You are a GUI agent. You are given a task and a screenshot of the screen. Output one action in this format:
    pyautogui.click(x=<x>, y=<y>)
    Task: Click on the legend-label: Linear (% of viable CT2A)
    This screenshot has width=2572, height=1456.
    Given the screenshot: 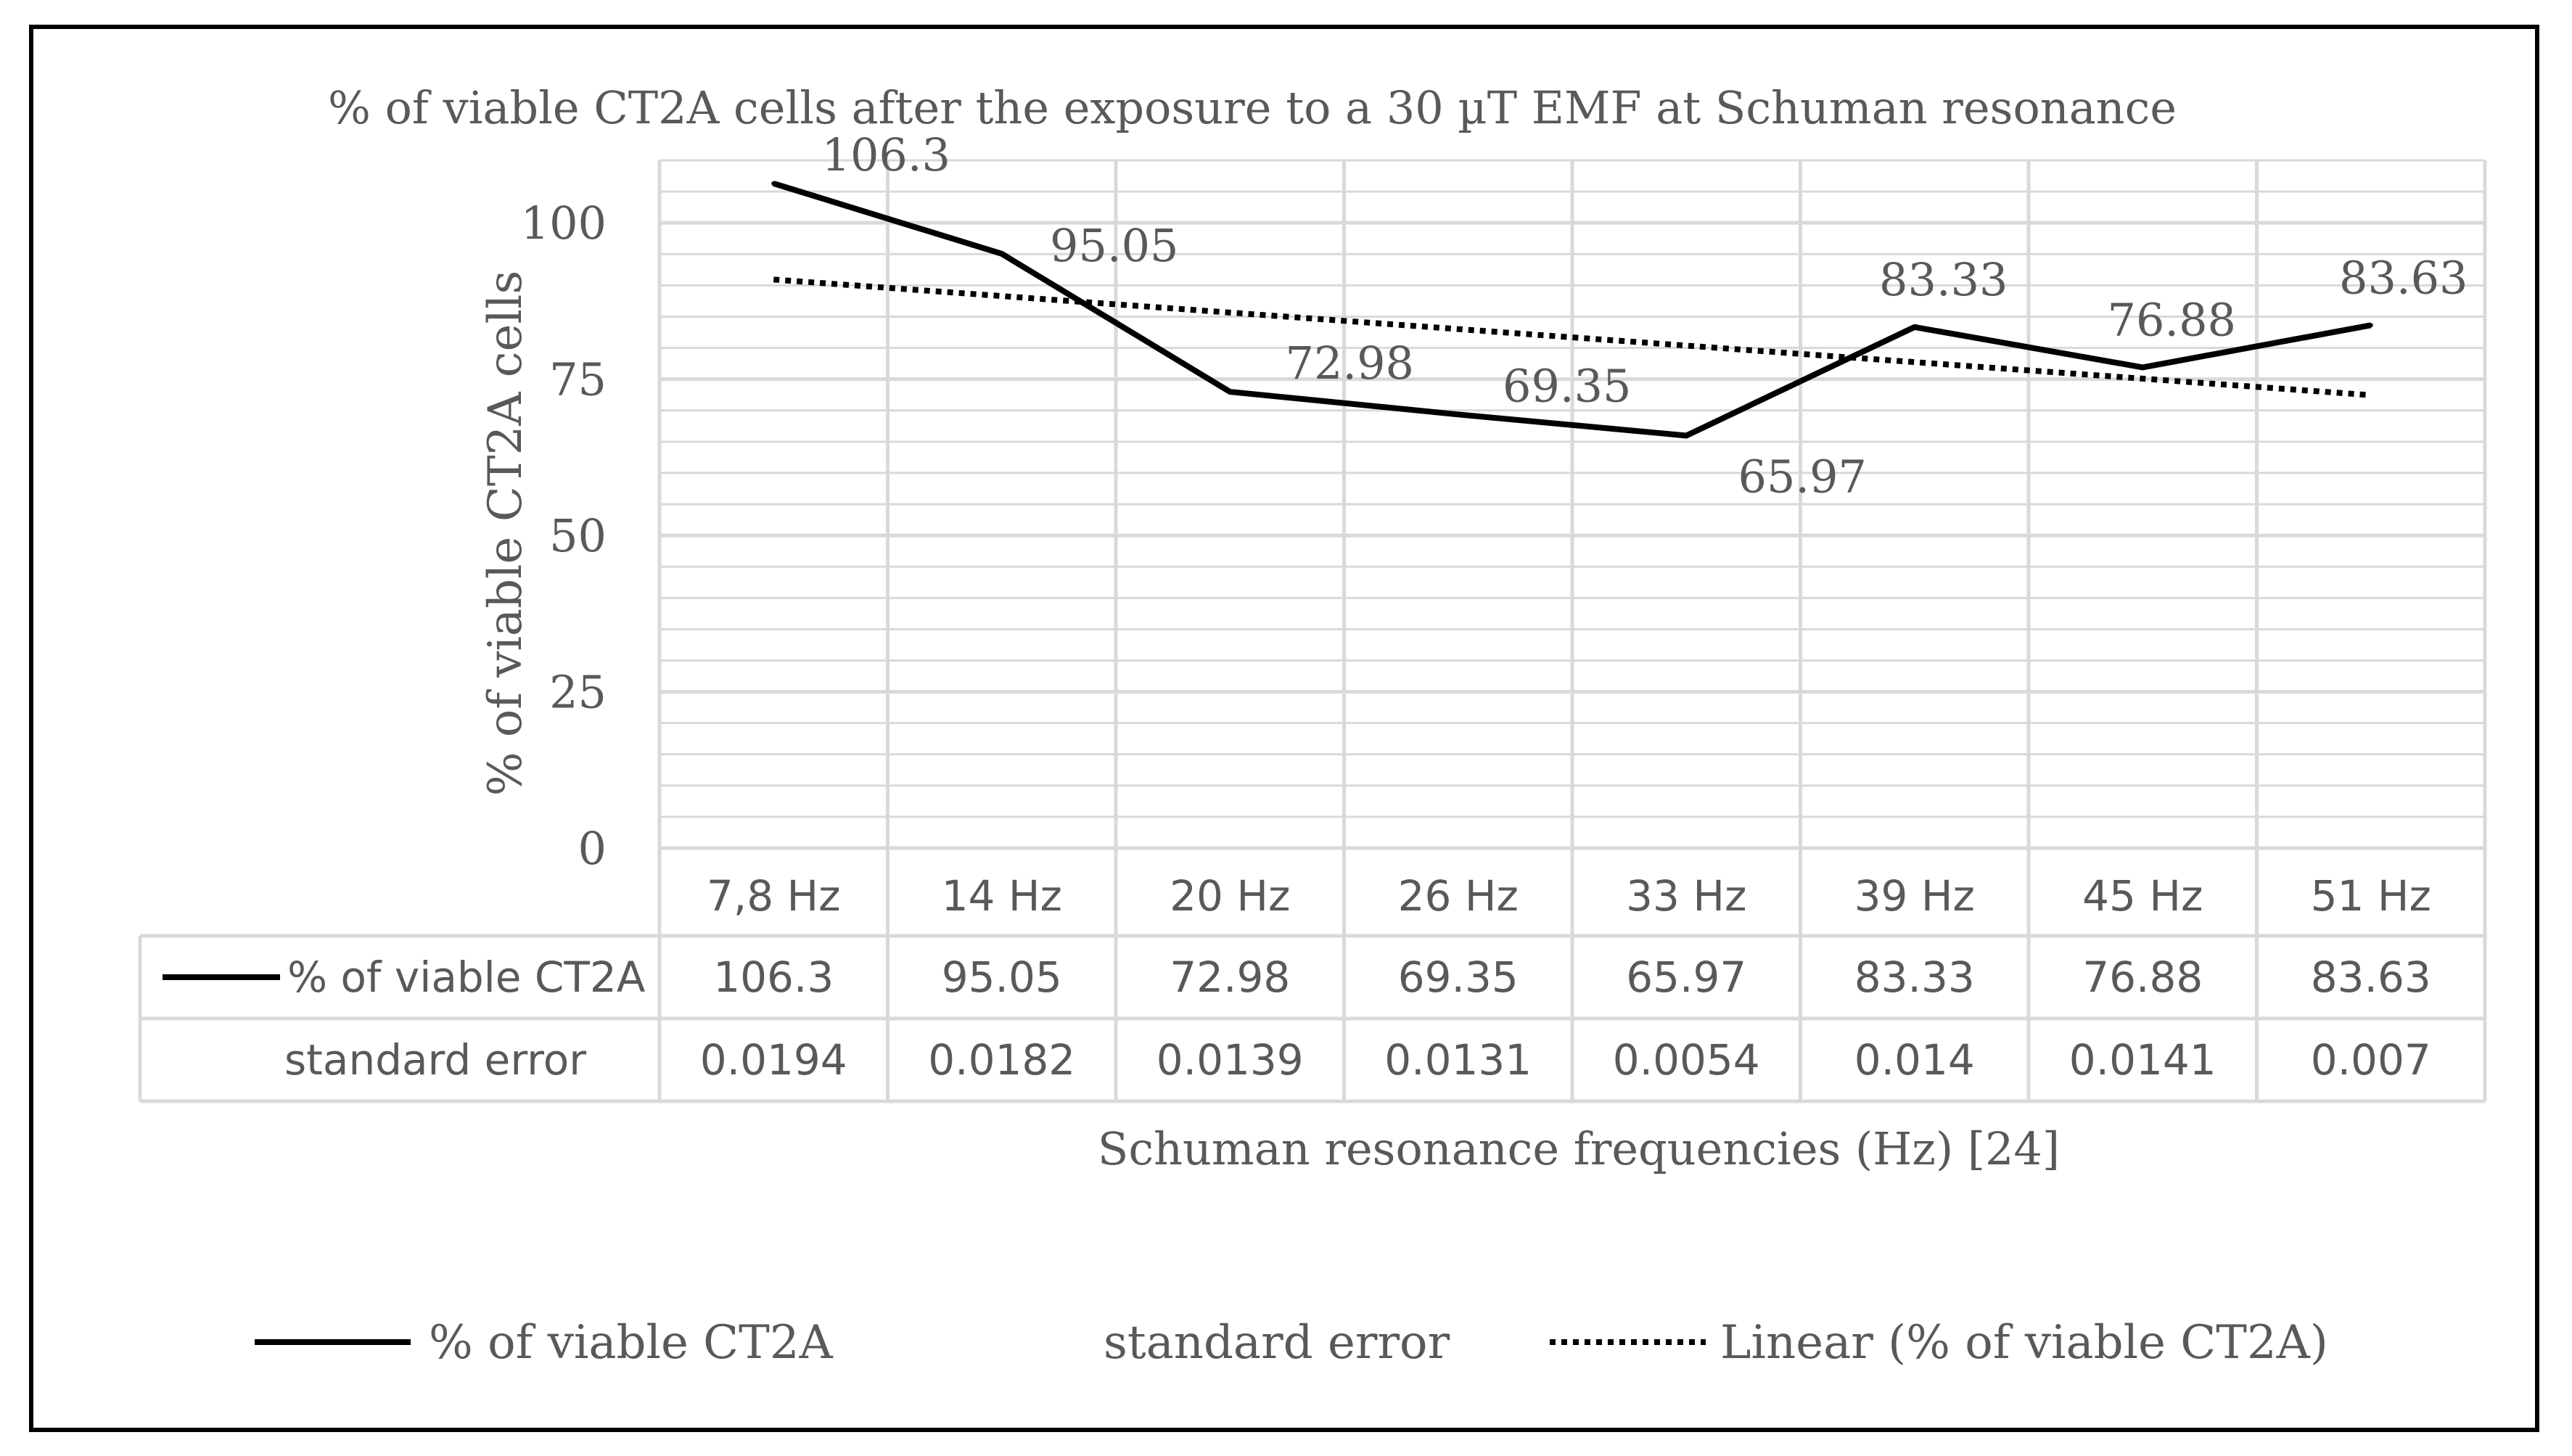 What is the action you would take?
    pyautogui.click(x=2024, y=1343)
    